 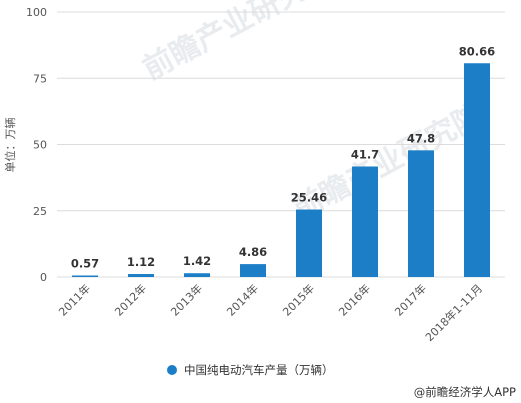 What do you see at coordinates (172, 370) in the screenshot?
I see `legend-marker` at bounding box center [172, 370].